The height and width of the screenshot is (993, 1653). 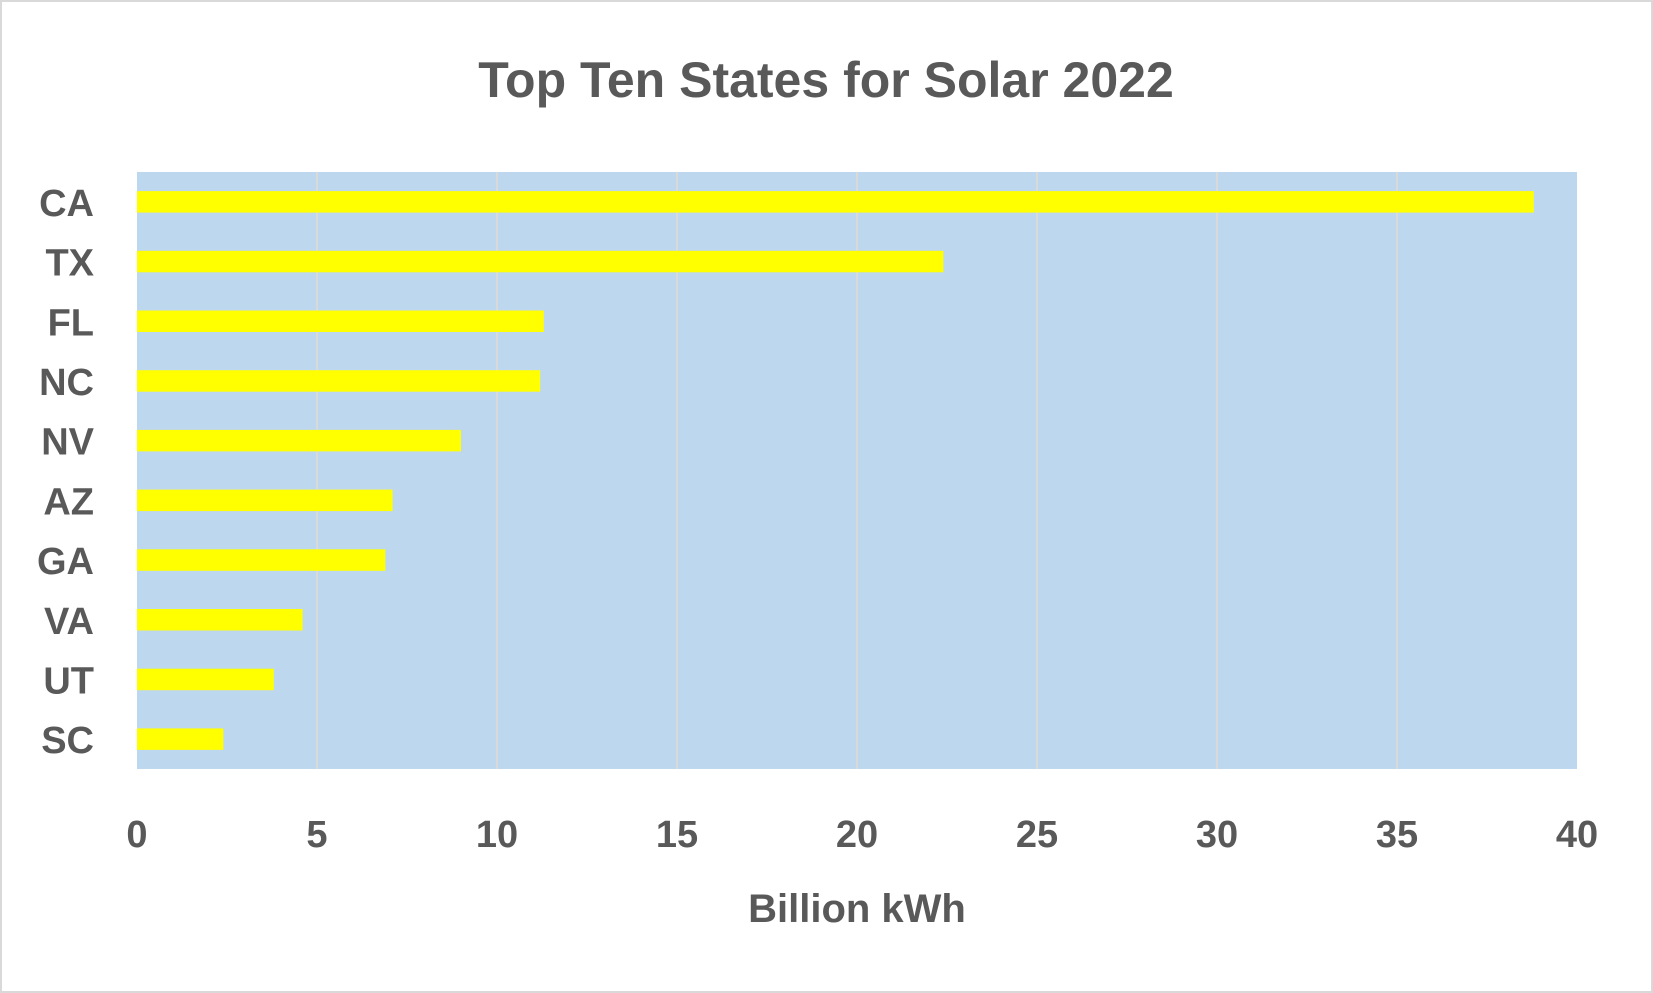 What do you see at coordinates (65, 562) in the screenshot?
I see `category-label-ga: GA` at bounding box center [65, 562].